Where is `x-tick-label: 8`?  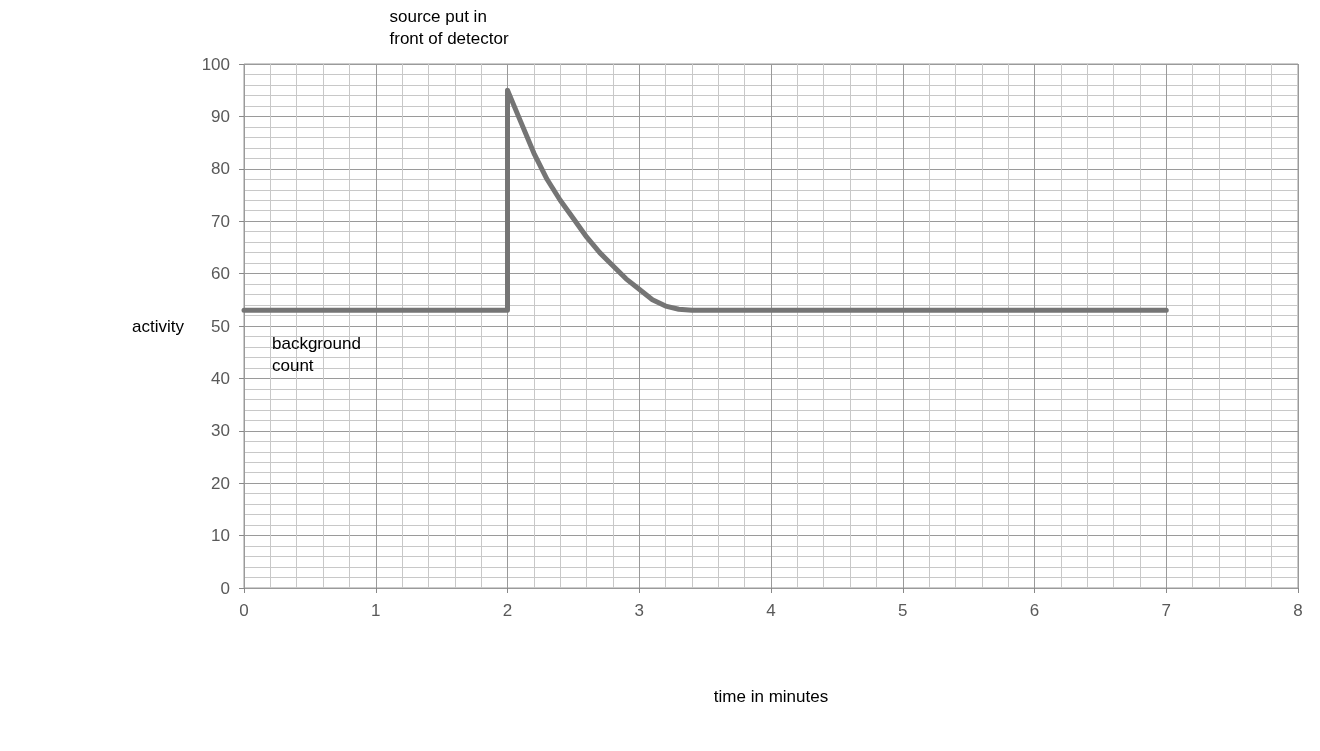 x-tick-label: 8 is located at coordinates (1298, 610).